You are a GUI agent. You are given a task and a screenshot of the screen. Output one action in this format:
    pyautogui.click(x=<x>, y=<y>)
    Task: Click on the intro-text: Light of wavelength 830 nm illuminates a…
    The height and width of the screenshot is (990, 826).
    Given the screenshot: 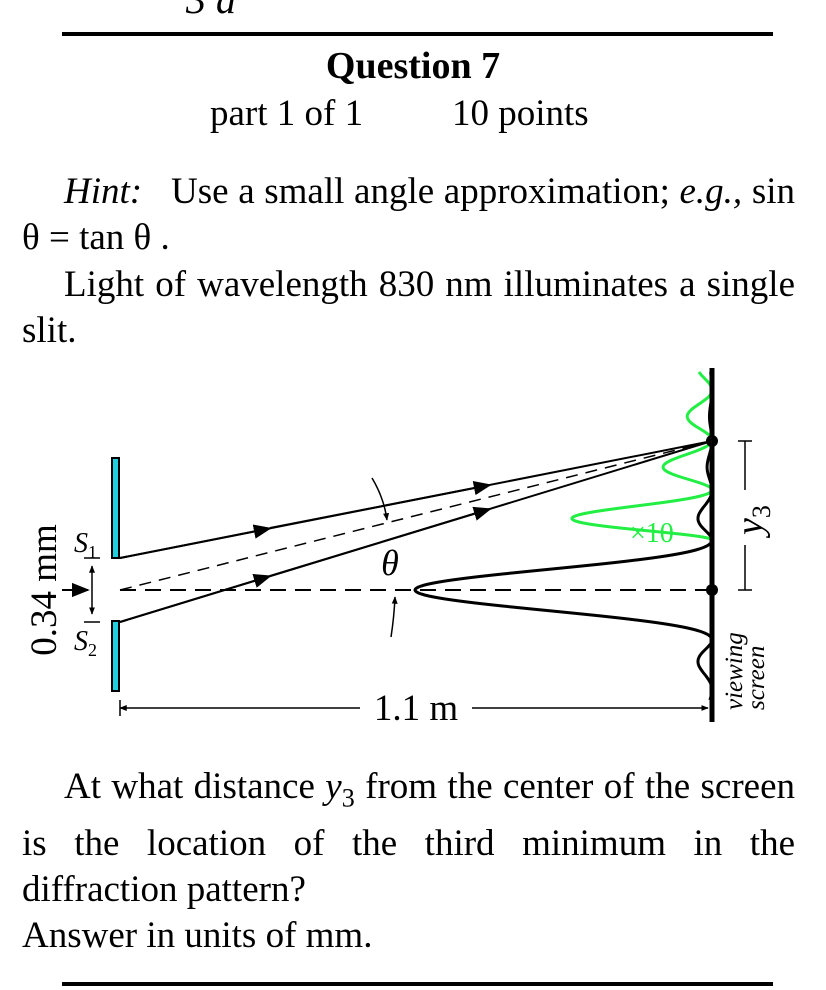 What is the action you would take?
    pyautogui.click(x=408, y=307)
    